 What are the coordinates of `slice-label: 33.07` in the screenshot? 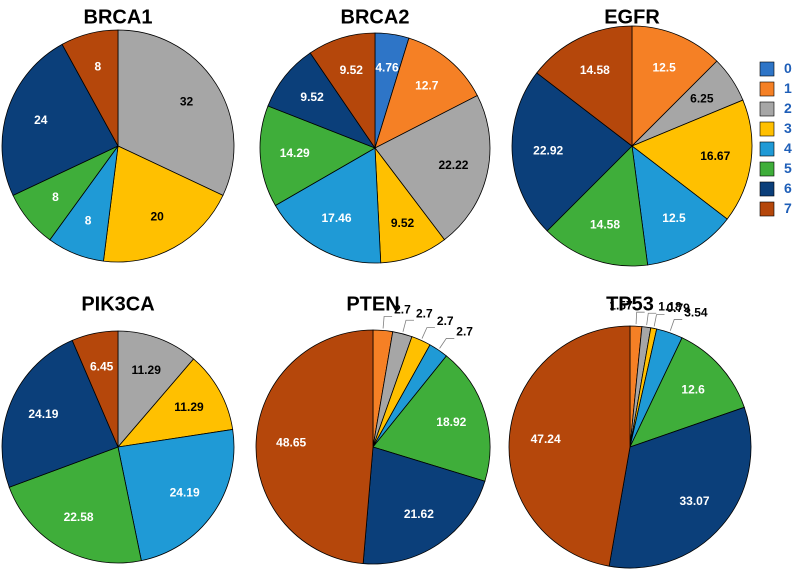 It's located at (694, 501).